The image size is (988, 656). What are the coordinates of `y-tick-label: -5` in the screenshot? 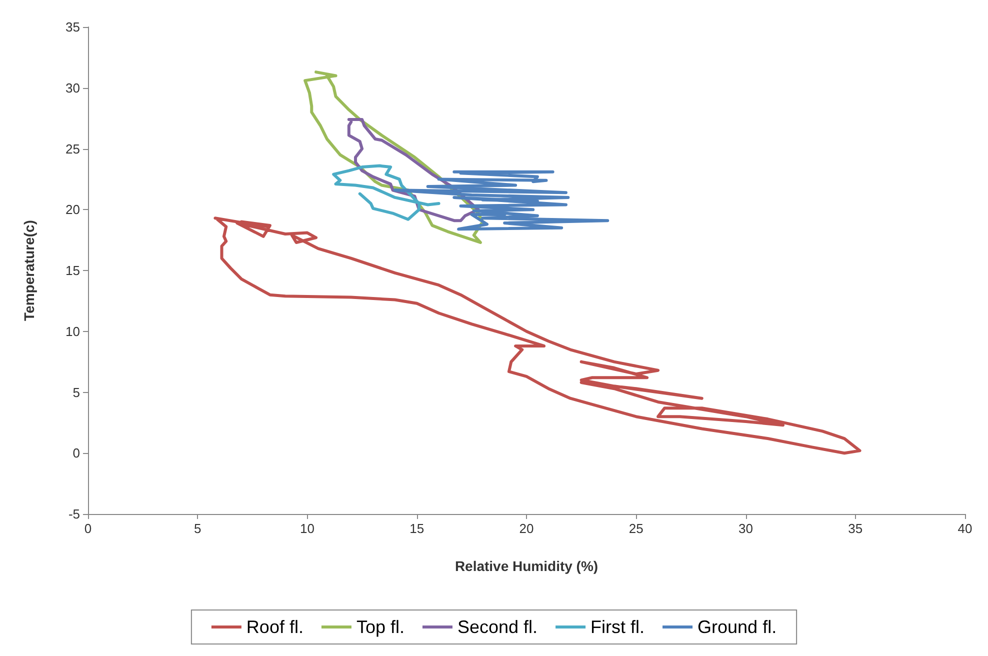 It's located at (74, 514).